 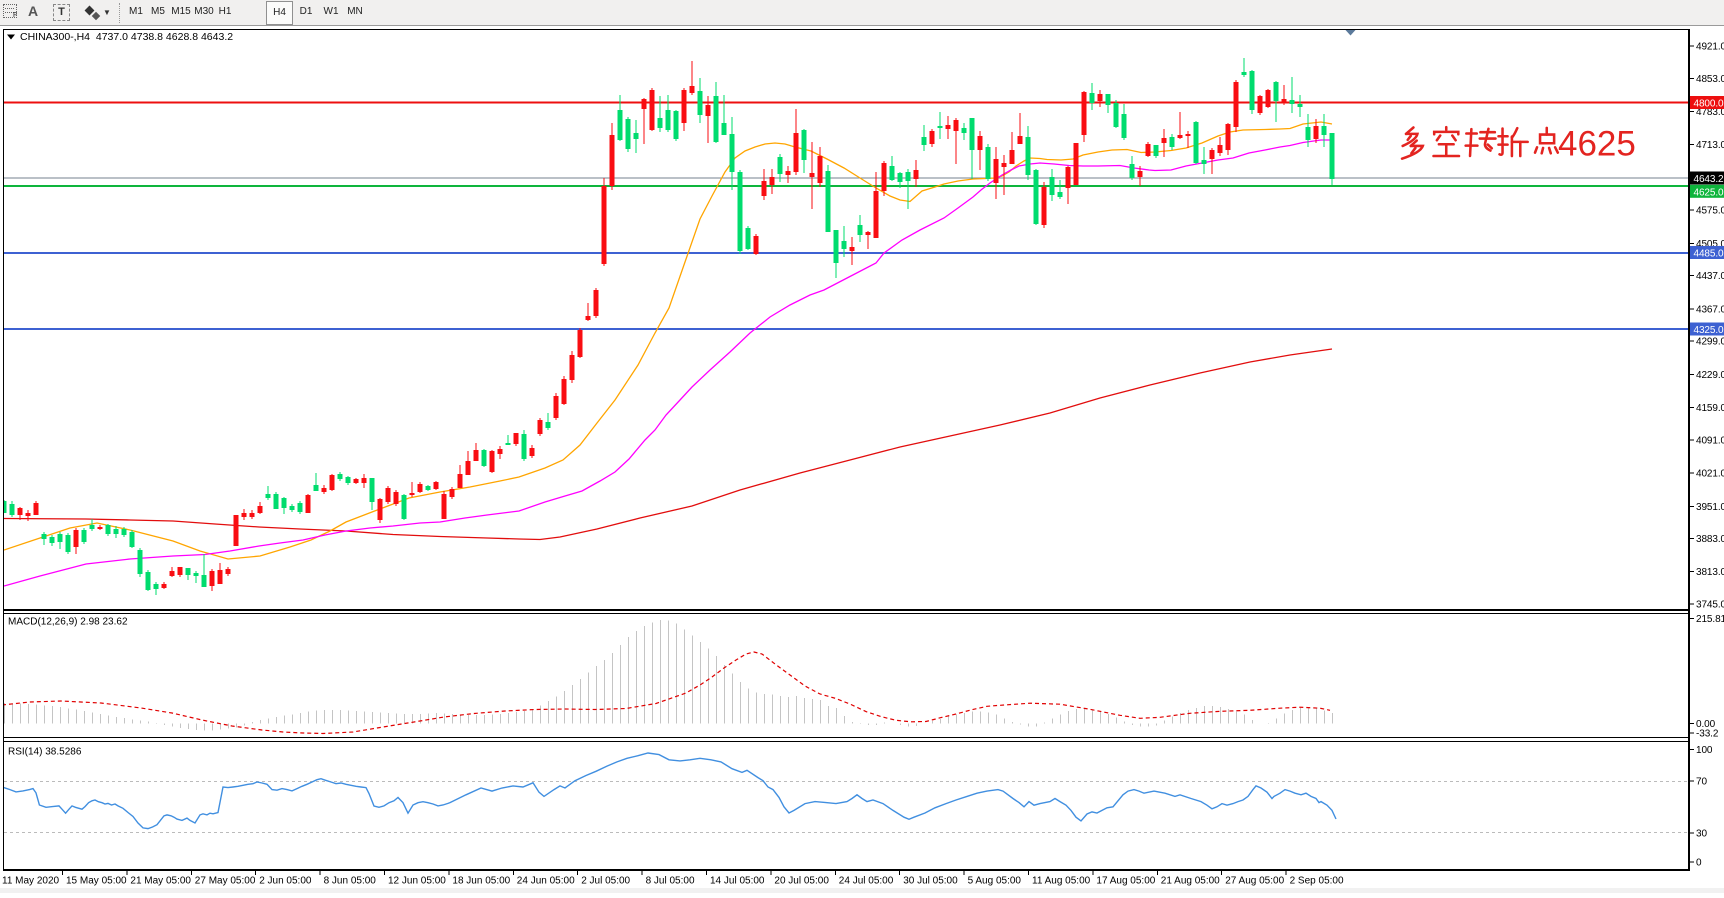 What do you see at coordinates (930, 881) in the screenshot?
I see `svg-text: 30 Jul 05:00` at bounding box center [930, 881].